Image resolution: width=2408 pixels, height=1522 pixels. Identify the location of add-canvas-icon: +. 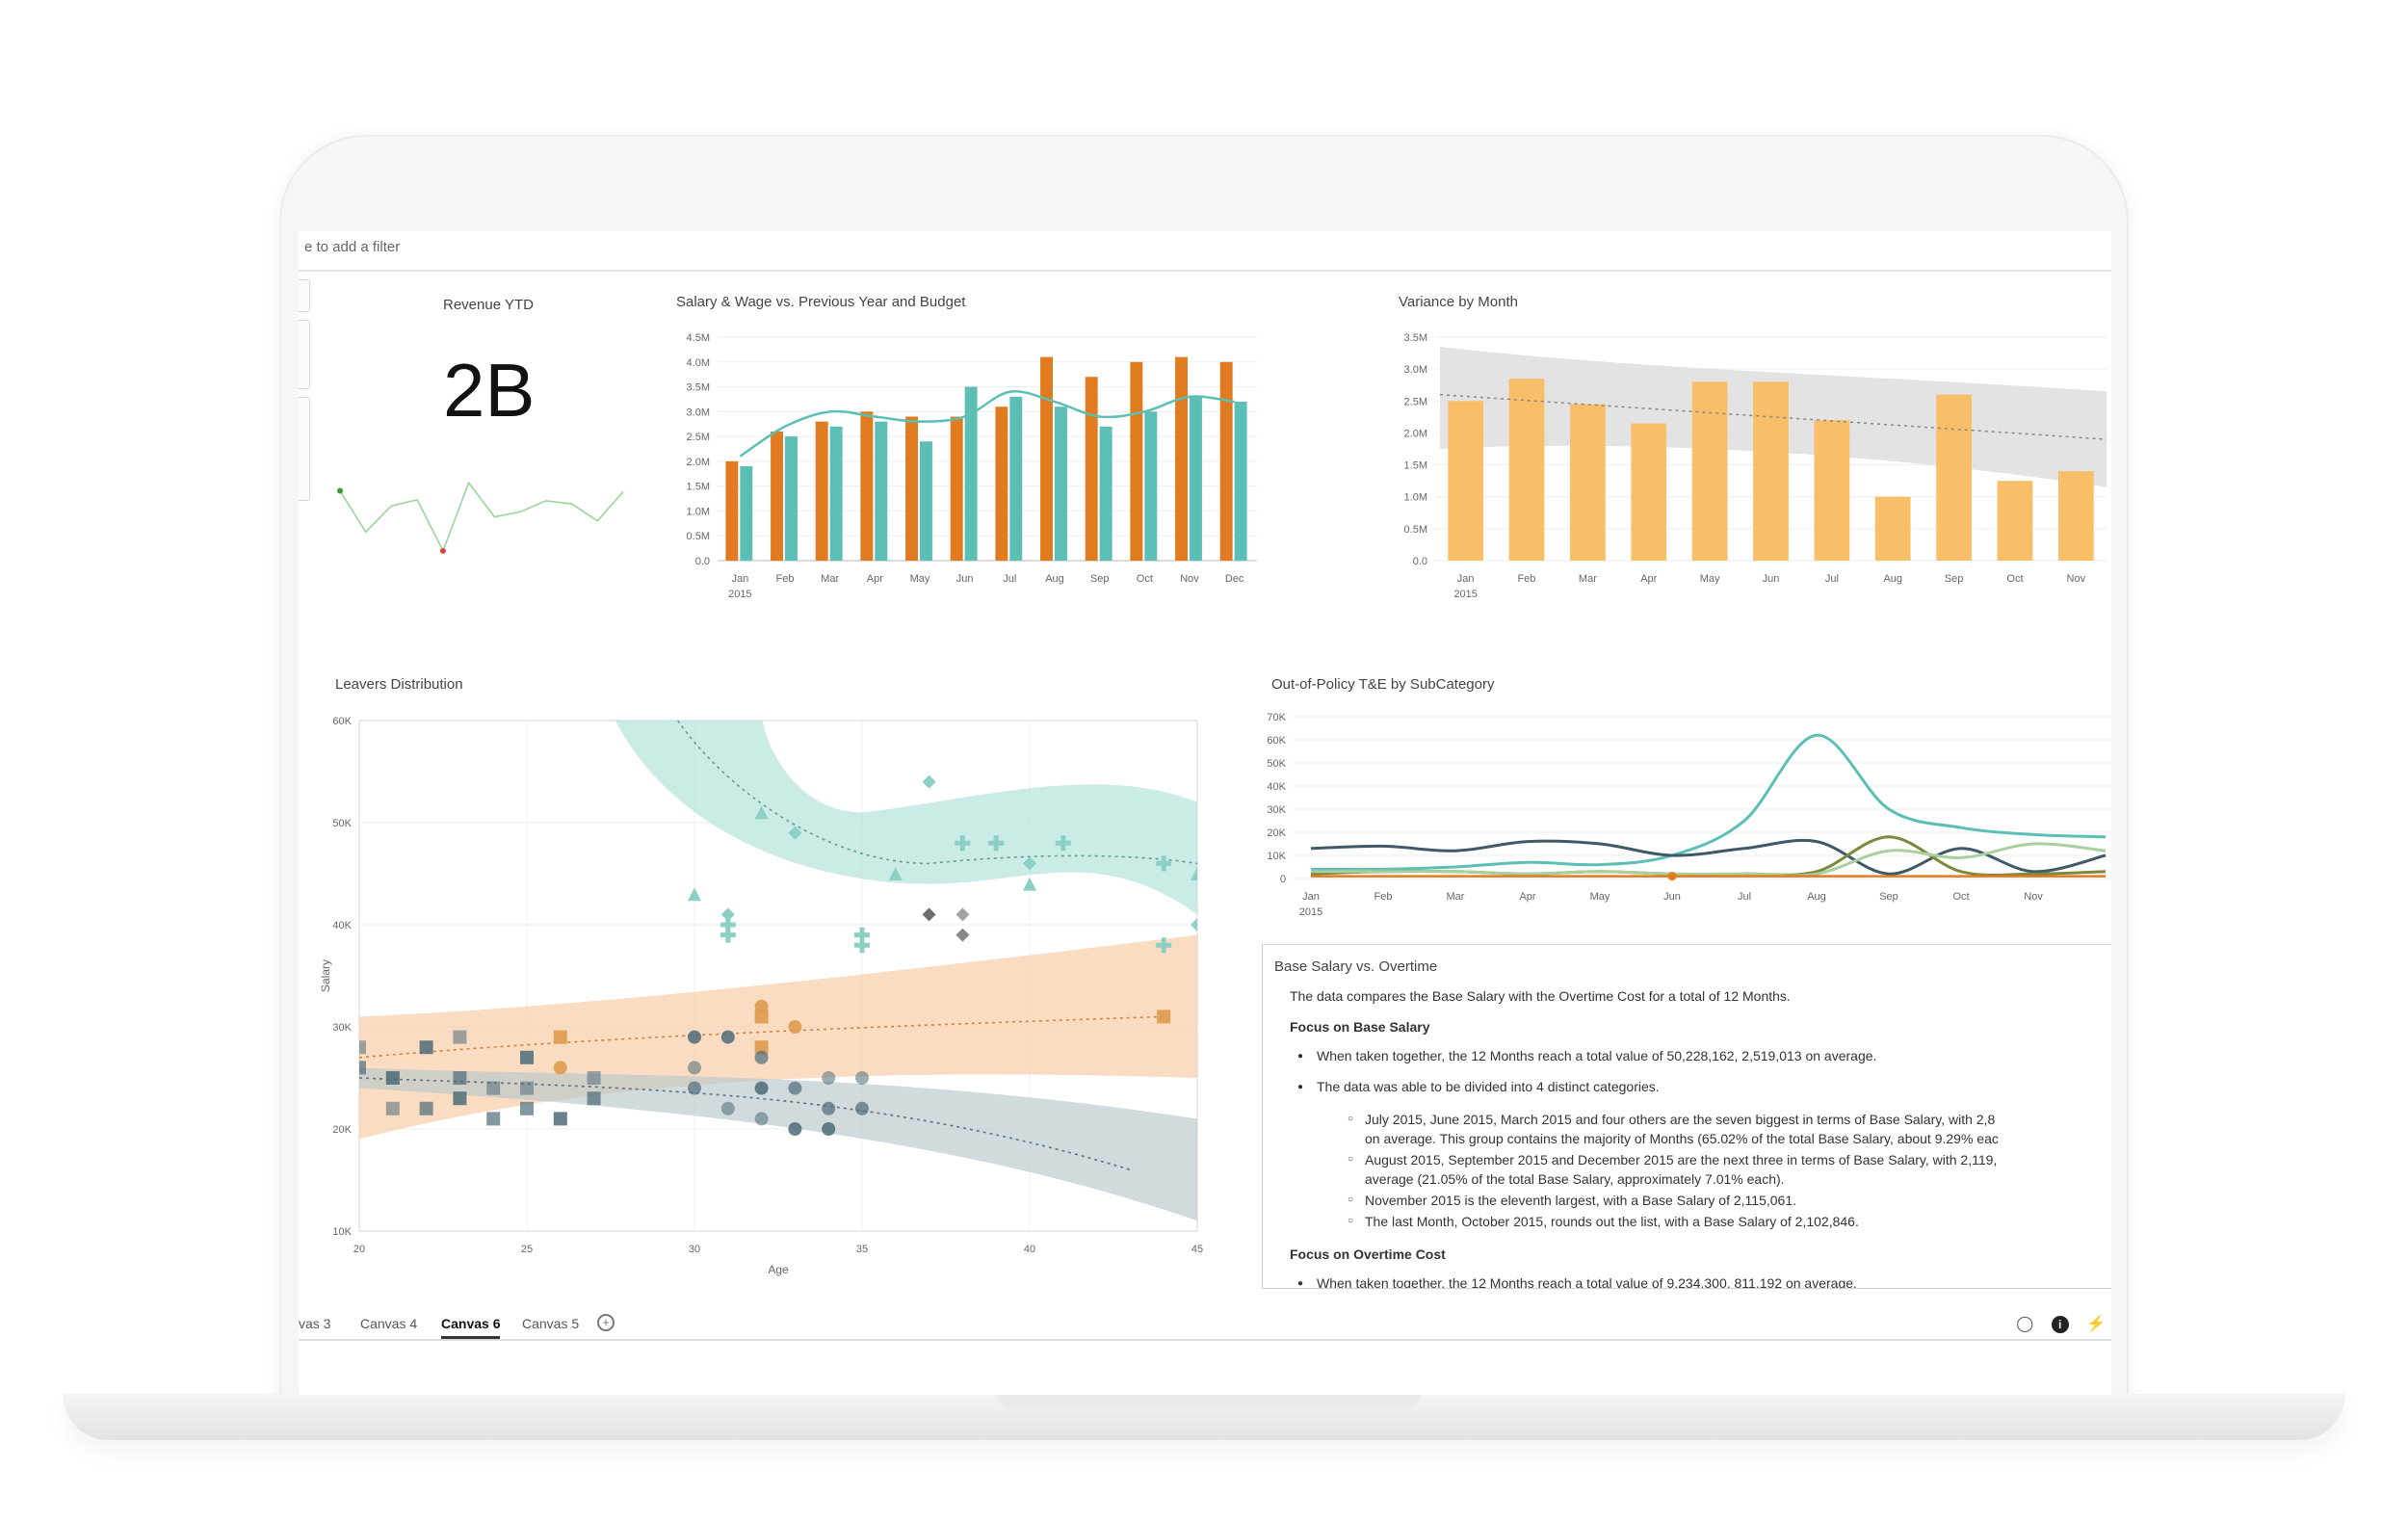
(606, 1322).